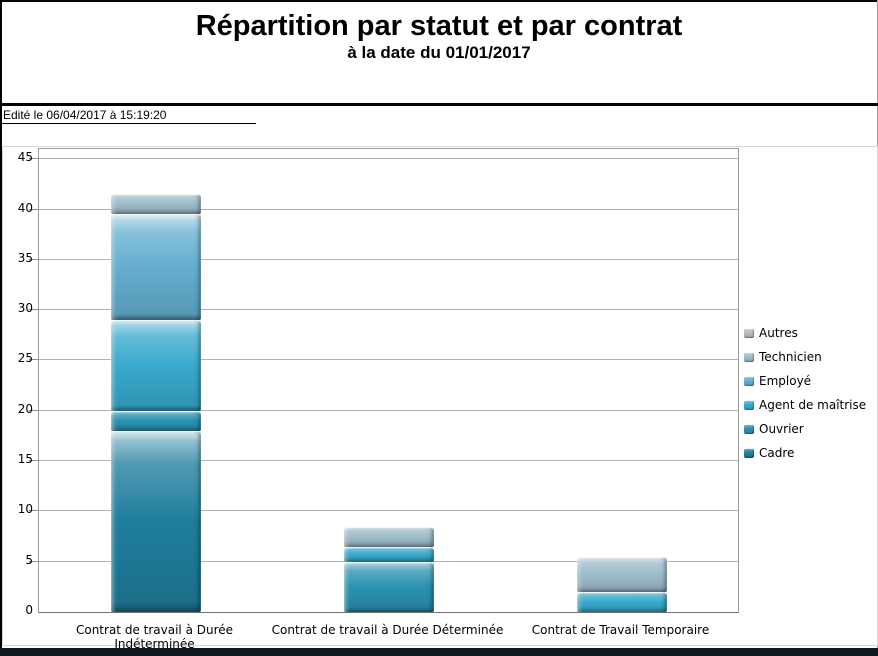  What do you see at coordinates (781, 428) in the screenshot?
I see `legend-label: Ouvrier` at bounding box center [781, 428].